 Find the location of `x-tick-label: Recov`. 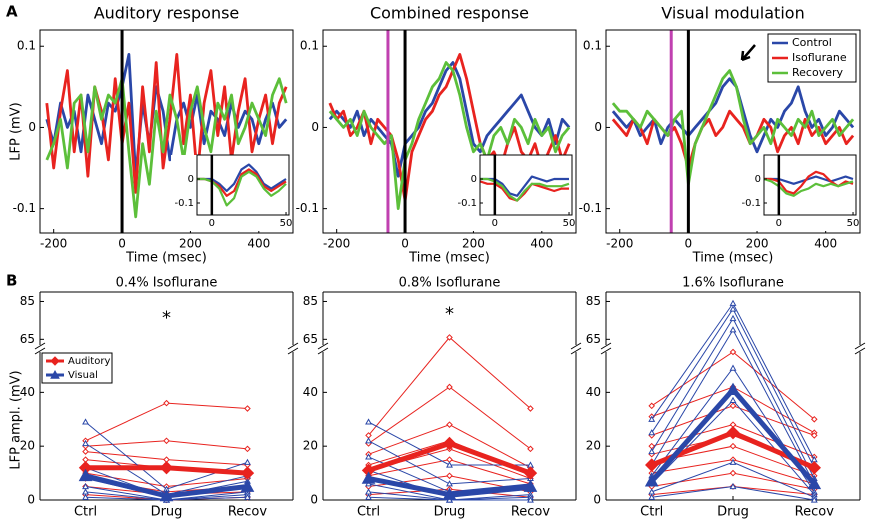

x-tick-label: Recov is located at coordinates (531, 512).